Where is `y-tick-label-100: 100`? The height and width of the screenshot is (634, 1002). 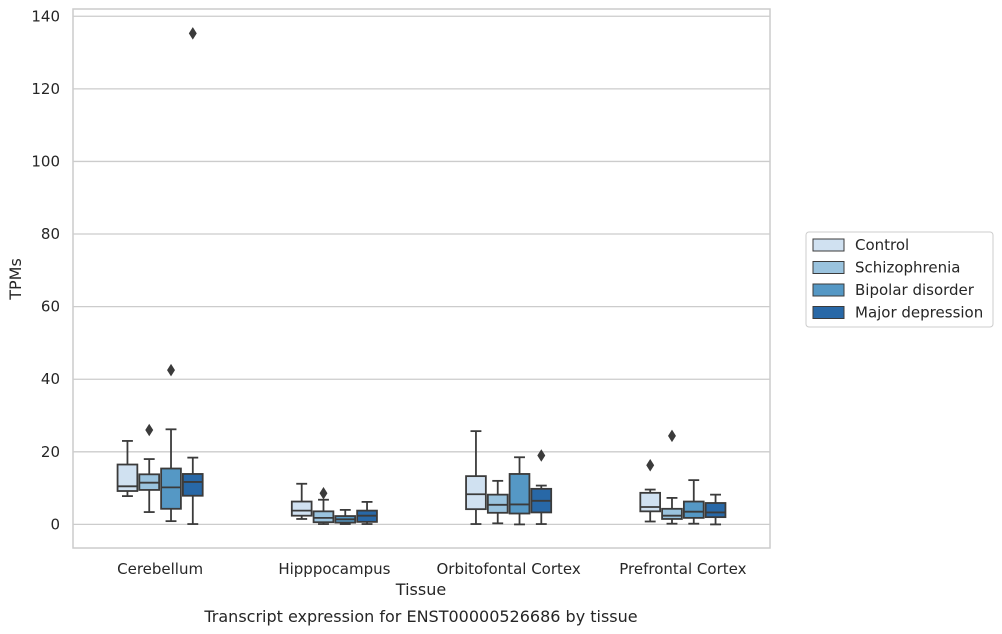
y-tick-label-100: 100 is located at coordinates (45, 161).